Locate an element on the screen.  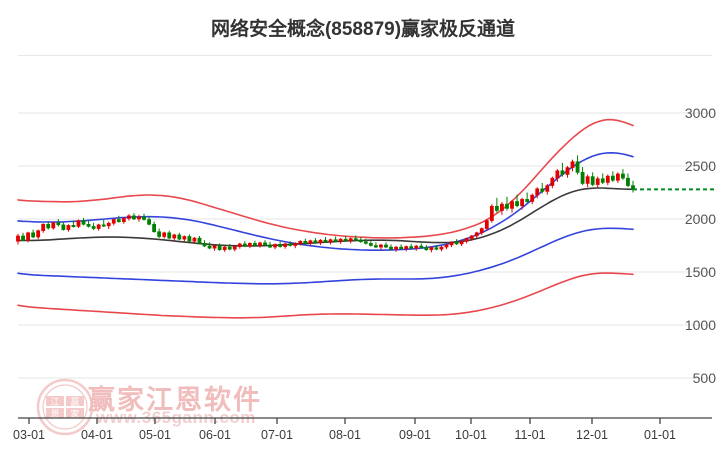
y-tick-label-2000: 2000 is located at coordinates (700, 219).